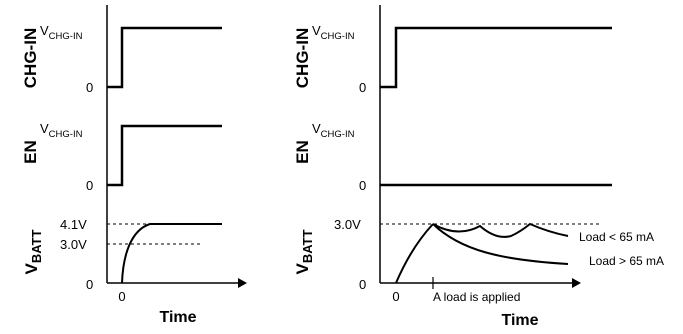 The height and width of the screenshot is (334, 683). Describe the element at coordinates (33, 251) in the screenshot. I see `left-vbatt-signal-name: VBATT` at that location.